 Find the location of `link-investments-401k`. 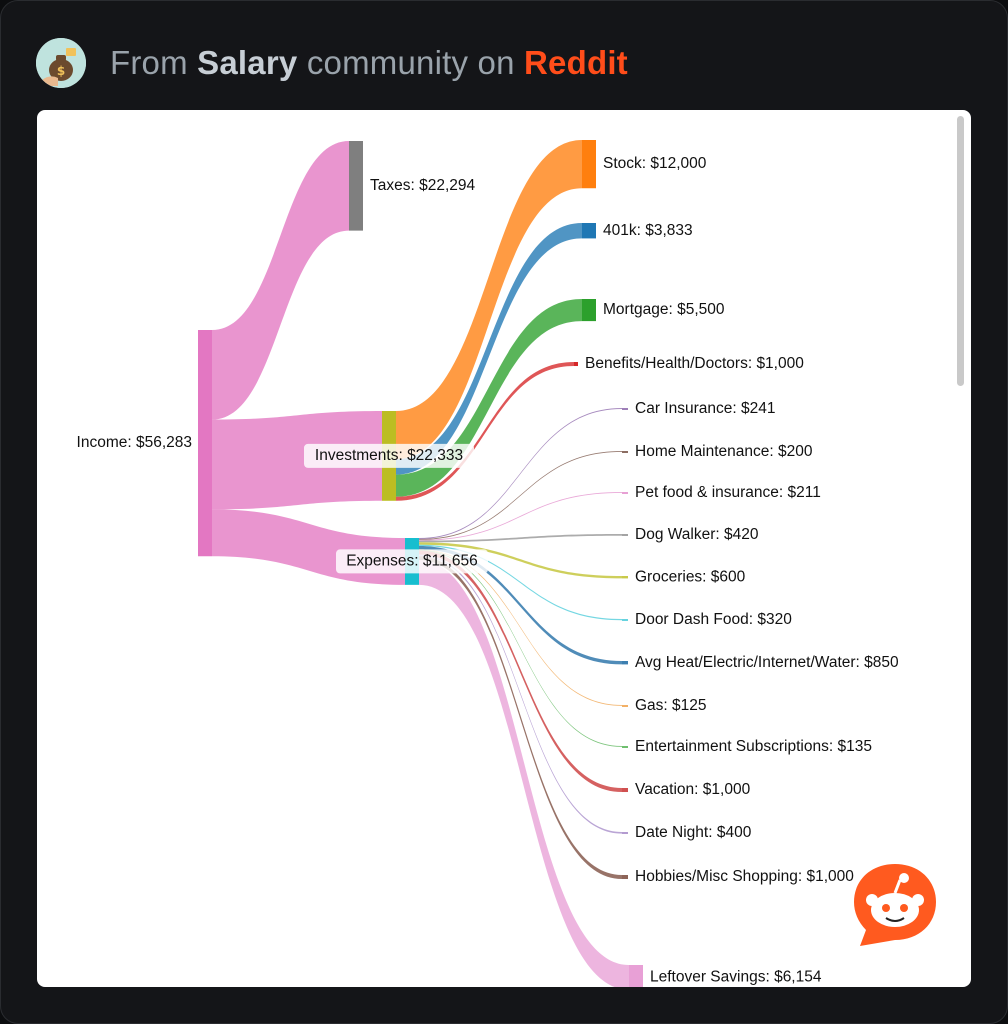

link-investments-401k is located at coordinates (489, 349).